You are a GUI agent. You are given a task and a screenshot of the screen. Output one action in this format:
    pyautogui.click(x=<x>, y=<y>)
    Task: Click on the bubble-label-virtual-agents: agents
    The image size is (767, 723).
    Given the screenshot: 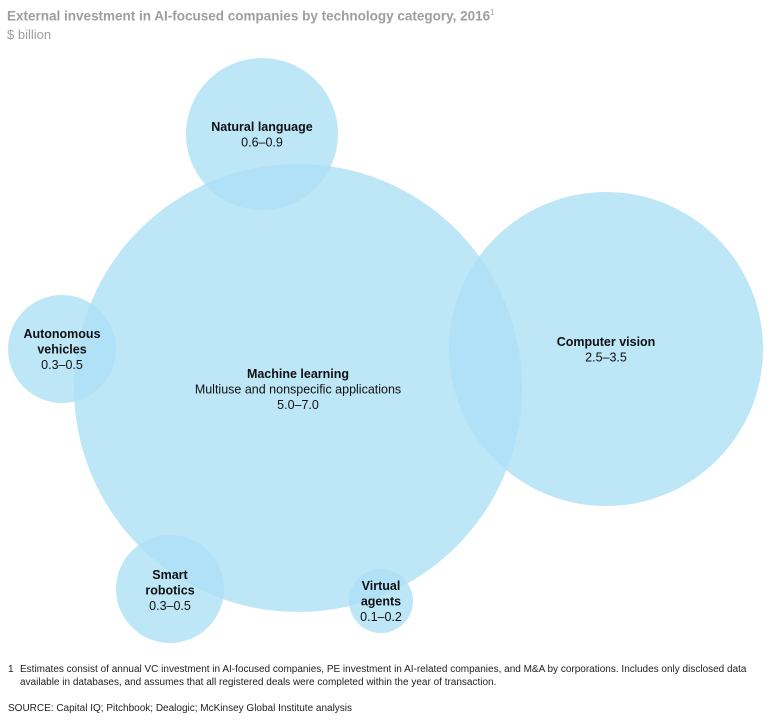 What is the action you would take?
    pyautogui.click(x=381, y=602)
    